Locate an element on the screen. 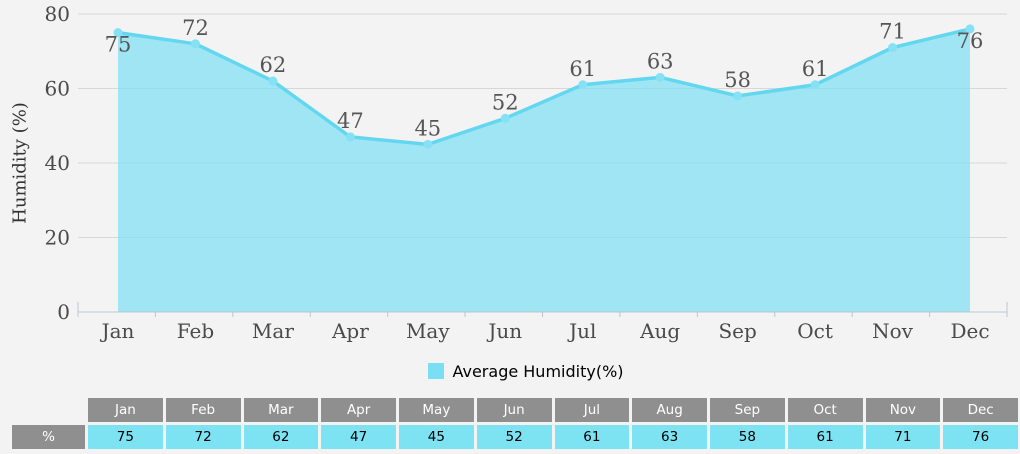 This screenshot has height=454, width=1020. table-value-cell-jun: 52 is located at coordinates (514, 437).